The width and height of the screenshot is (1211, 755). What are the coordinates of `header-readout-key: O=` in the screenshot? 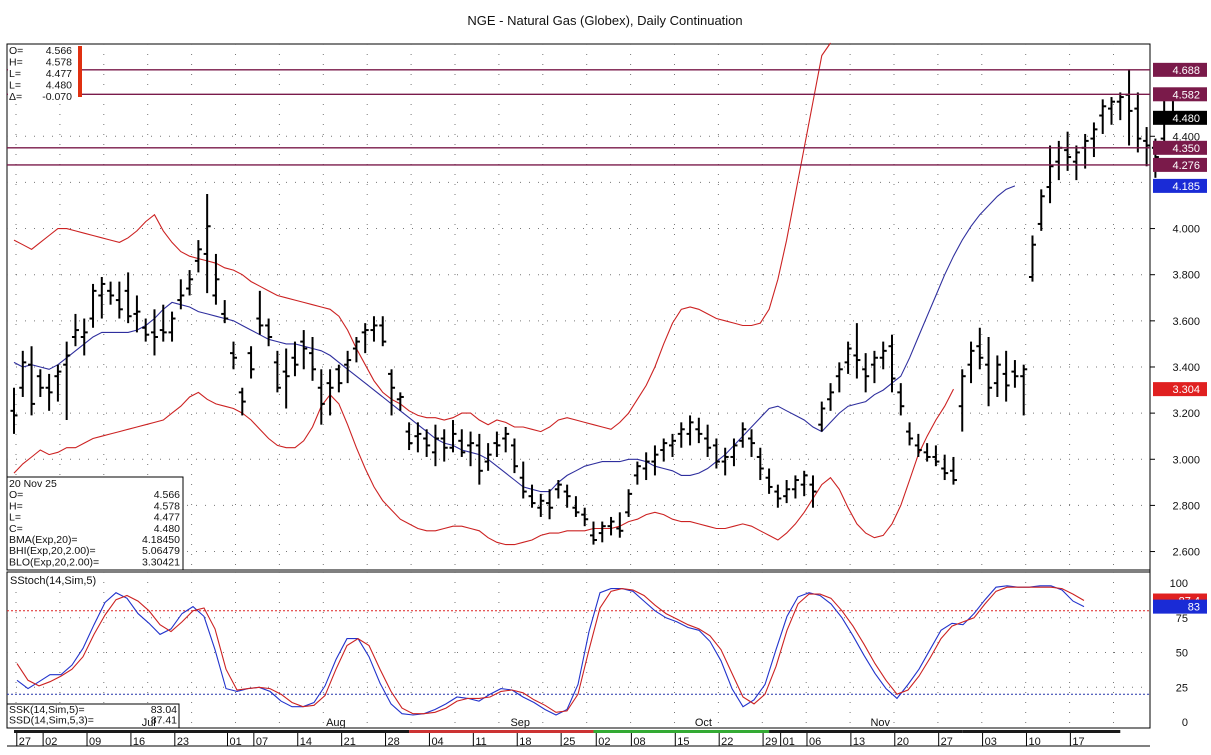 It's located at (16, 51).